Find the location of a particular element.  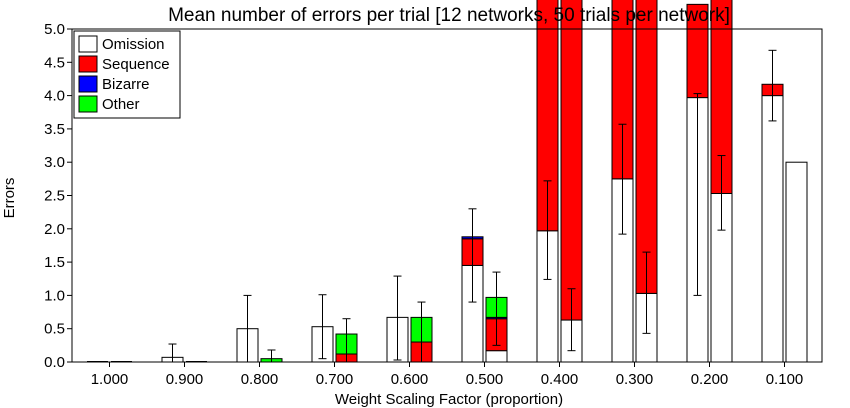

y-tick-label-4.0: 4.0 is located at coordinates (54, 96).